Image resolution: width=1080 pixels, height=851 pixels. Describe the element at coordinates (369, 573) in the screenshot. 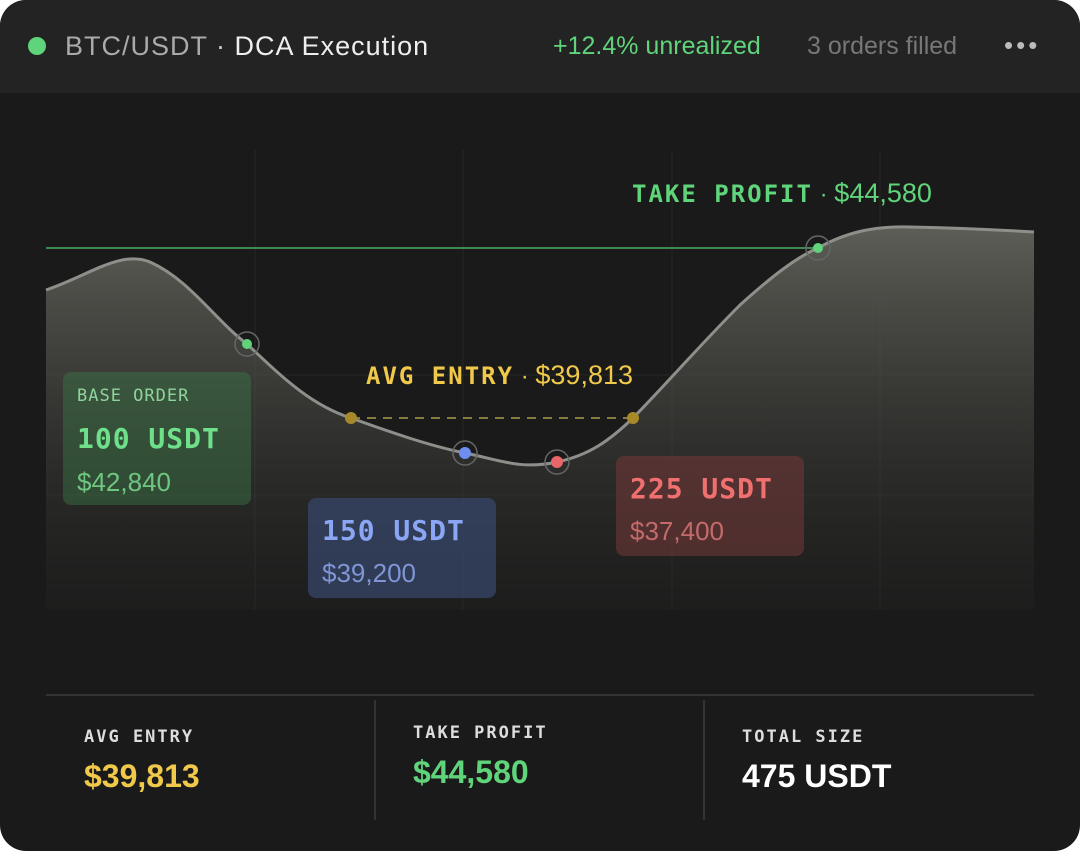

I see `order-price: $39,200` at that location.